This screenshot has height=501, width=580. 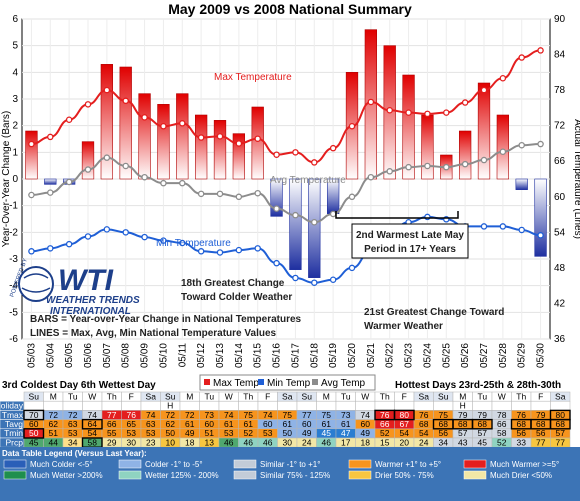 I want to click on bar-05/27, so click(x=484, y=131).